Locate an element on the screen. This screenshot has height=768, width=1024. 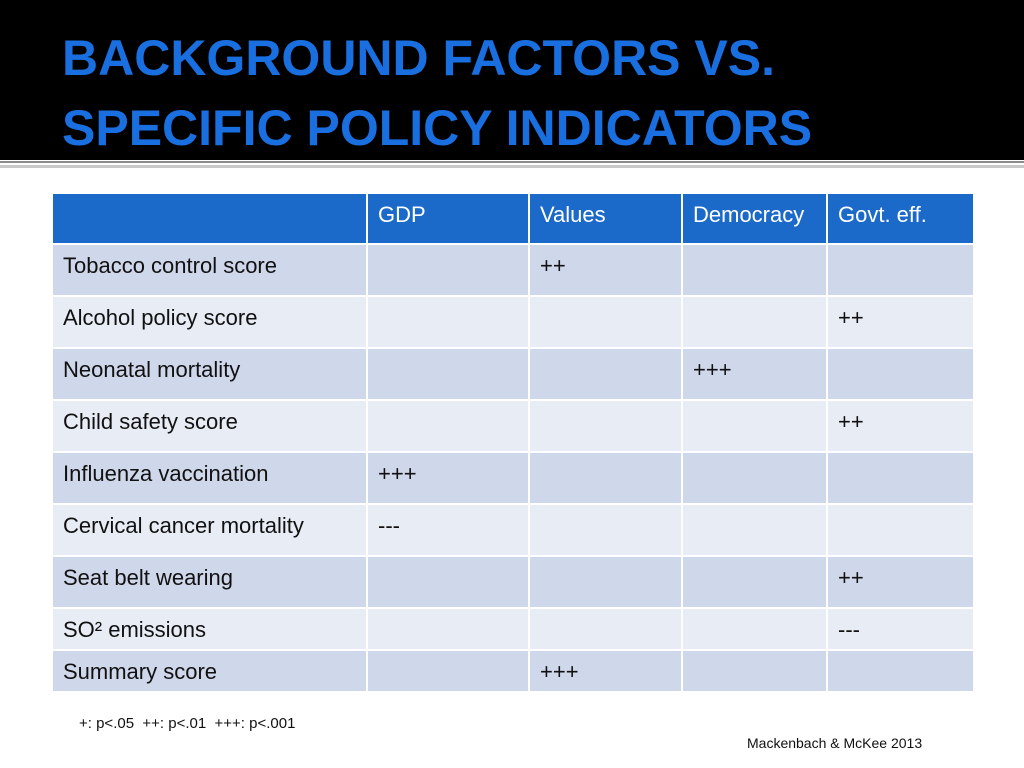
title-line-2: SPECIFIC POLICY INDICATORS is located at coordinates (437, 128).